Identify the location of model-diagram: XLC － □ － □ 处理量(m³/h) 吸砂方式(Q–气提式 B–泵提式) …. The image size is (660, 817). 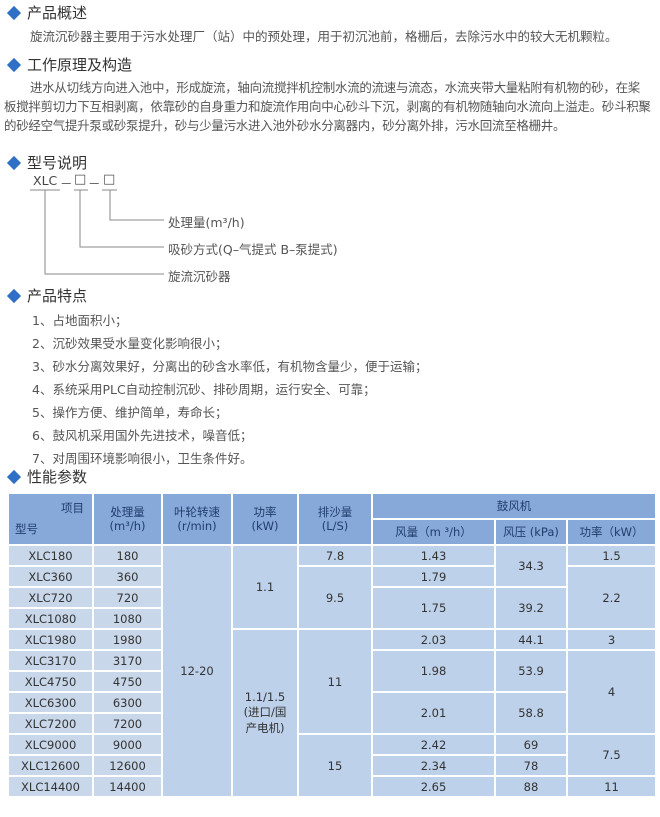
(200, 227).